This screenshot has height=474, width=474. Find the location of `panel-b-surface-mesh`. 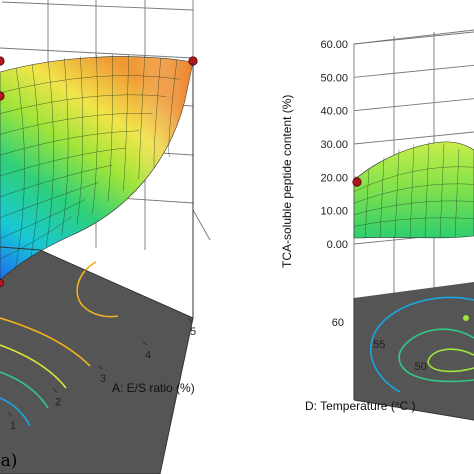

panel-b-surface-mesh is located at coordinates (413, 190).